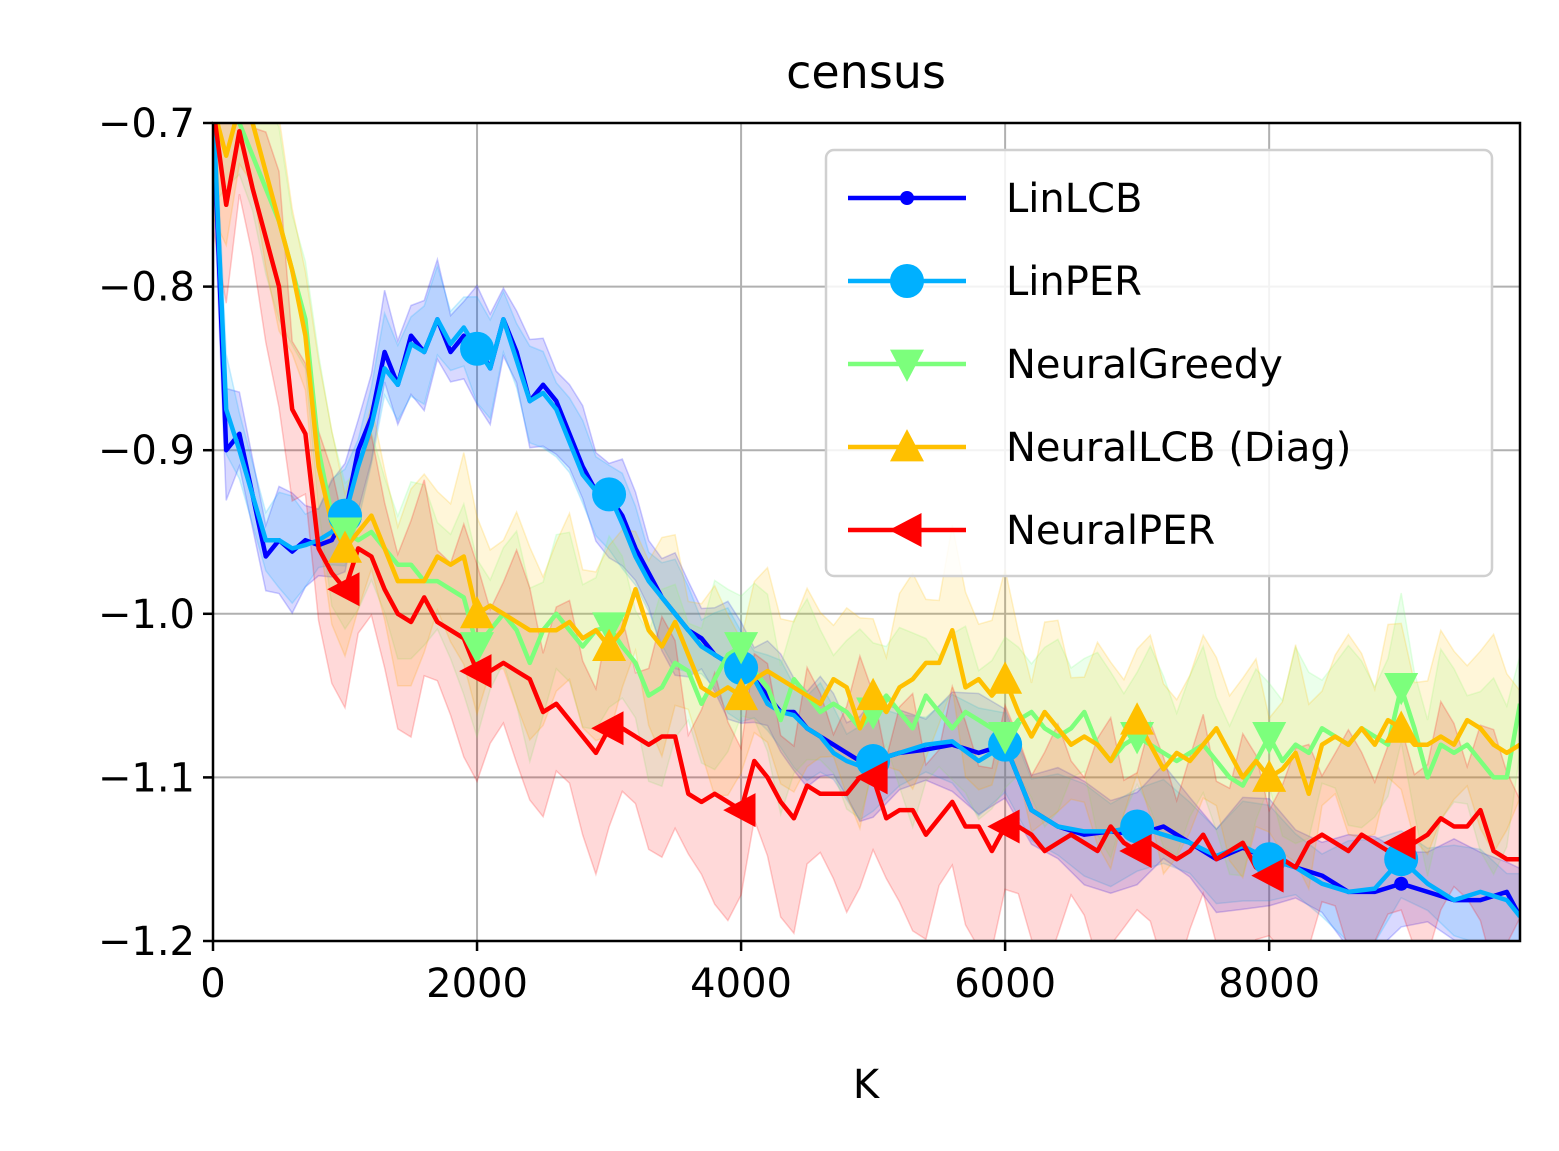 The width and height of the screenshot is (1559, 1151). What do you see at coordinates (1110, 531) in the screenshot?
I see `legend-label-neuralper: NeuralPER` at bounding box center [1110, 531].